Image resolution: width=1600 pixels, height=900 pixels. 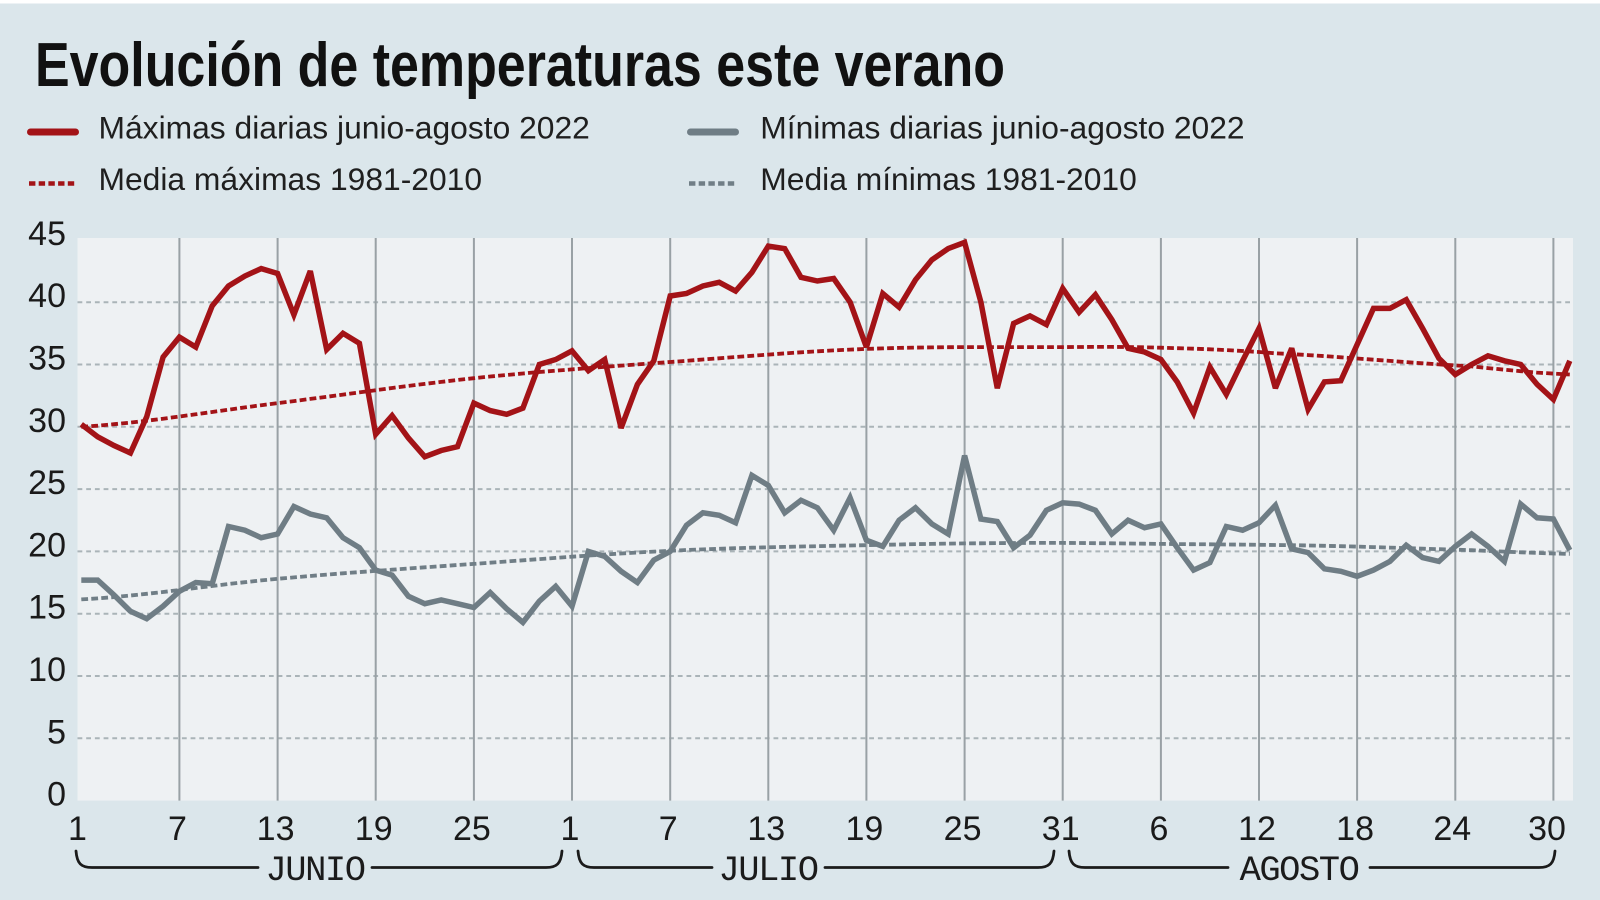 What do you see at coordinates (56, 795) in the screenshot?
I see `svg-text: 0` at bounding box center [56, 795].